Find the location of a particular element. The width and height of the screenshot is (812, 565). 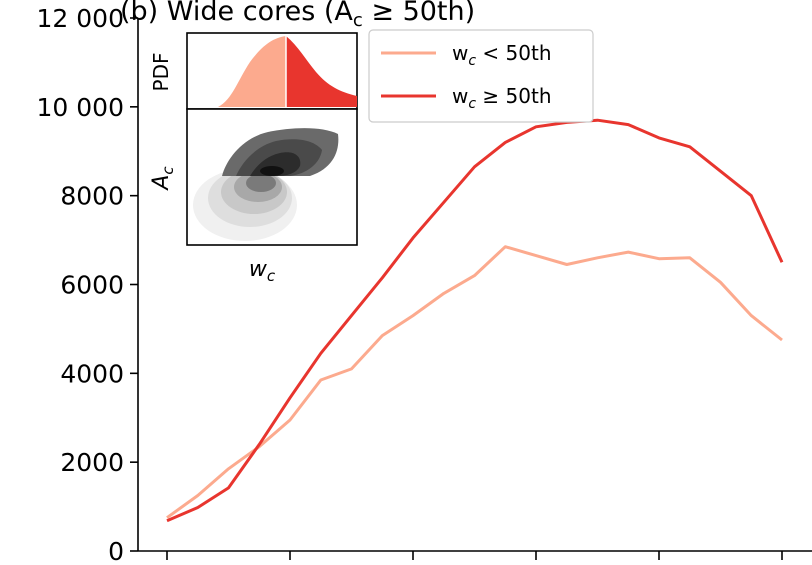

pdf-high-area is located at coordinates (321, 71).